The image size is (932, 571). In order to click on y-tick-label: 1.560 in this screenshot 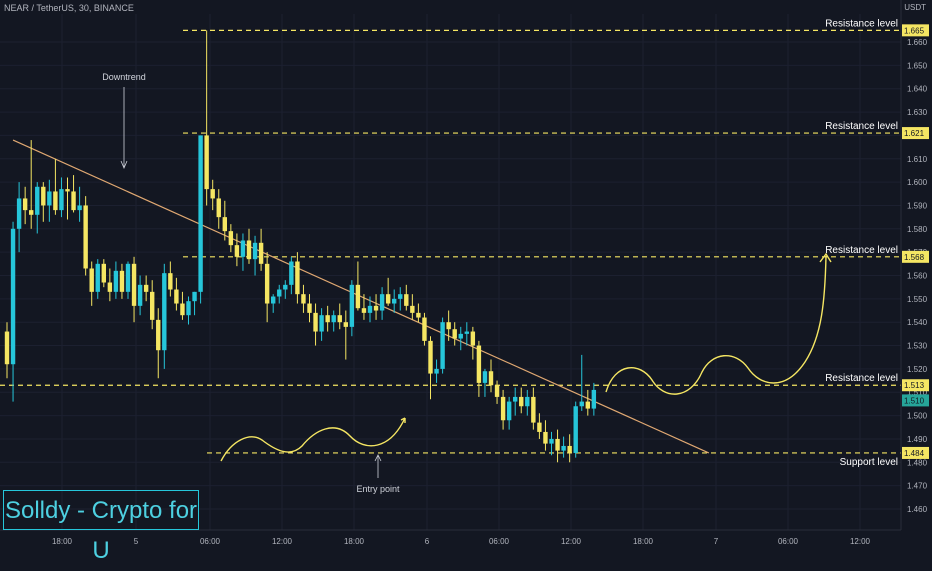, I will do `click(917, 276)`.